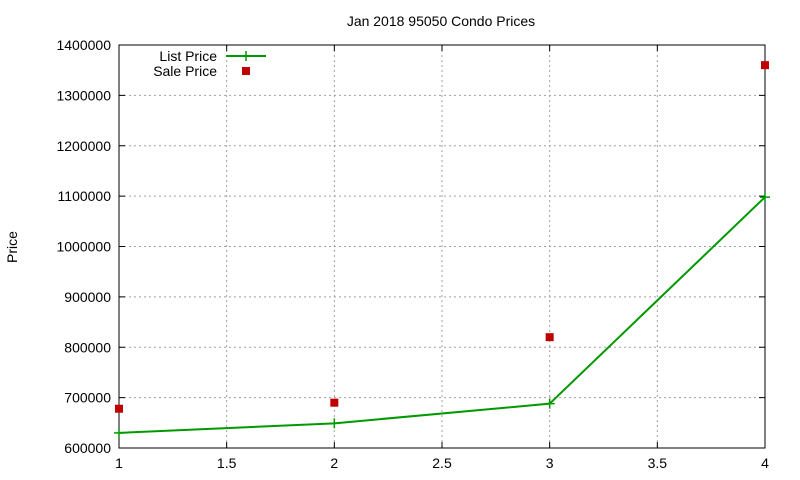 This screenshot has height=480, width=800. What do you see at coordinates (334, 463) in the screenshot?
I see `x-tick-label: 2` at bounding box center [334, 463].